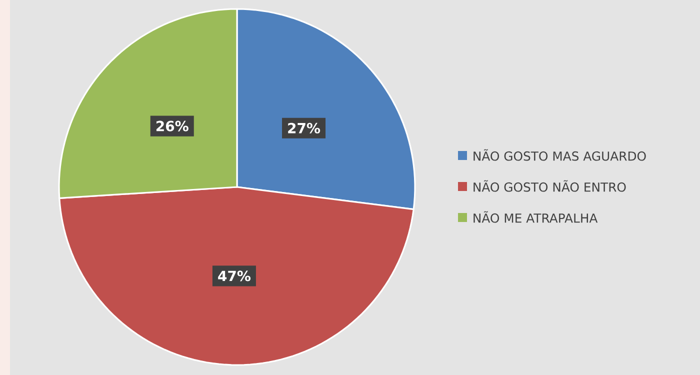  I want to click on data-label: 47%, so click(234, 276).